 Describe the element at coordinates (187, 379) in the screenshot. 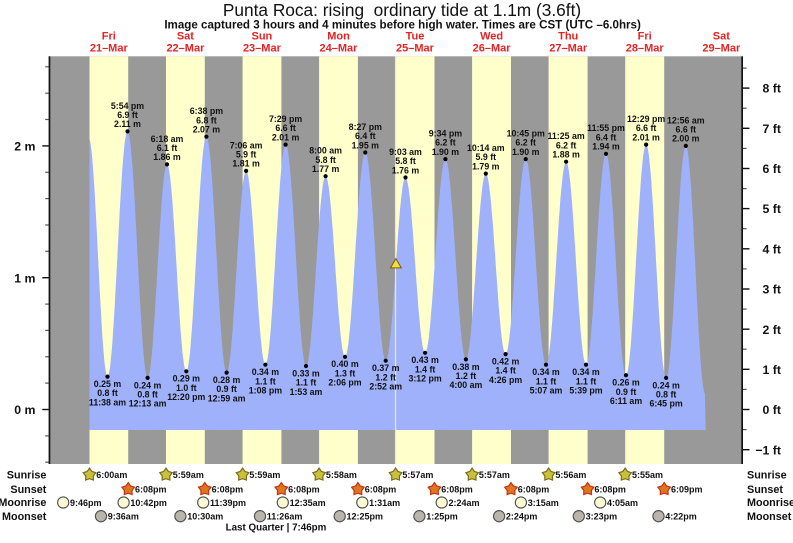

I see `svg-text: 0.29 m` at that location.